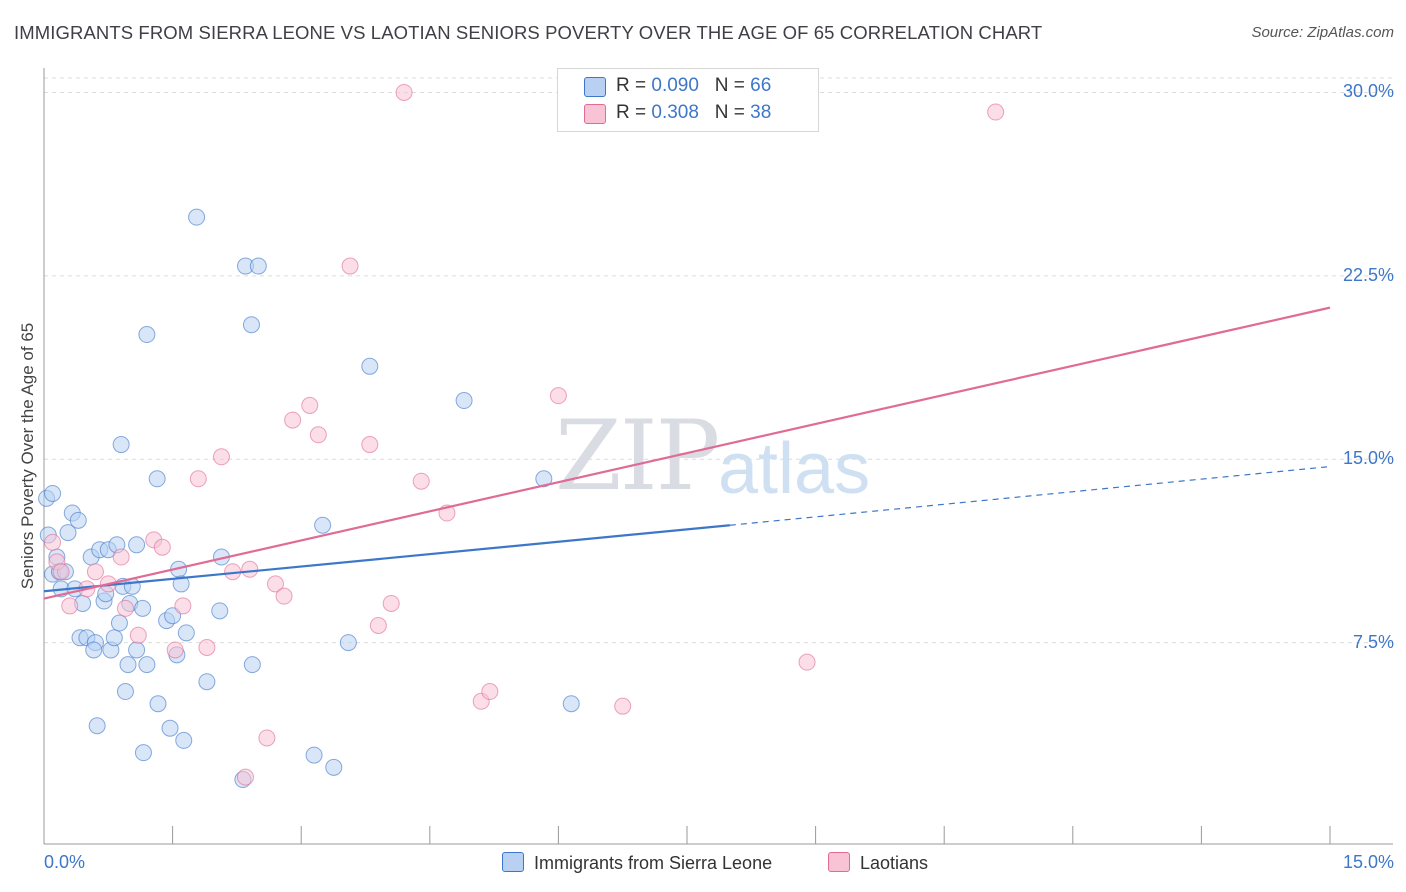 The width and height of the screenshot is (1406, 892). I want to click on x-tick-label-max: 15.0%, so click(1368, 862).